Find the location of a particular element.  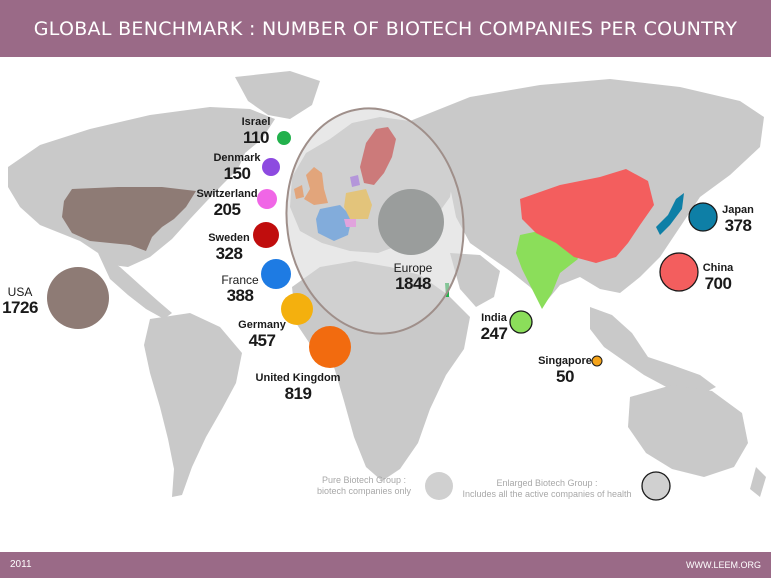

india-bubble is located at coordinates (521, 322).